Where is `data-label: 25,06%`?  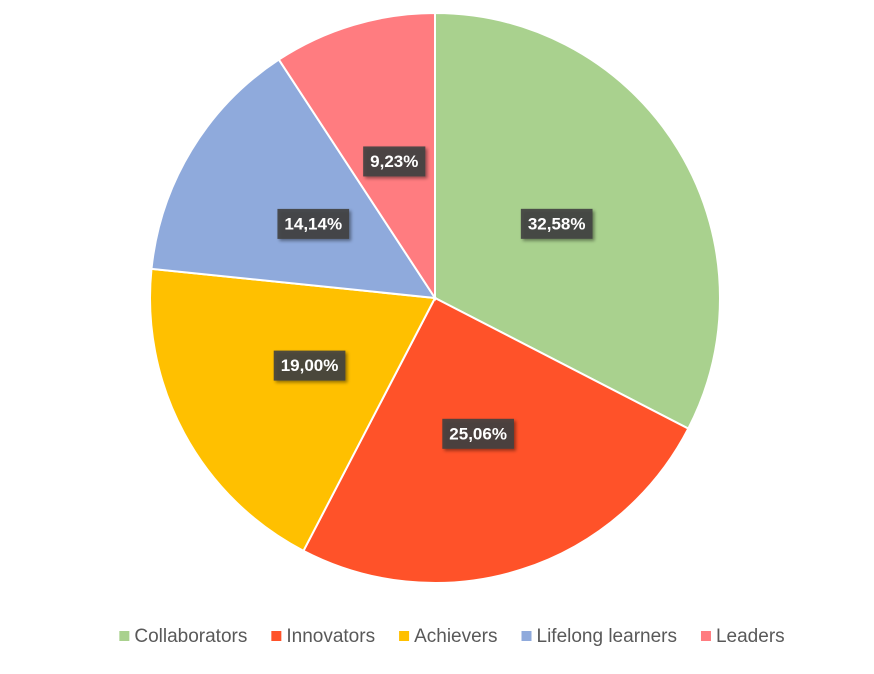
data-label: 25,06% is located at coordinates (478, 433).